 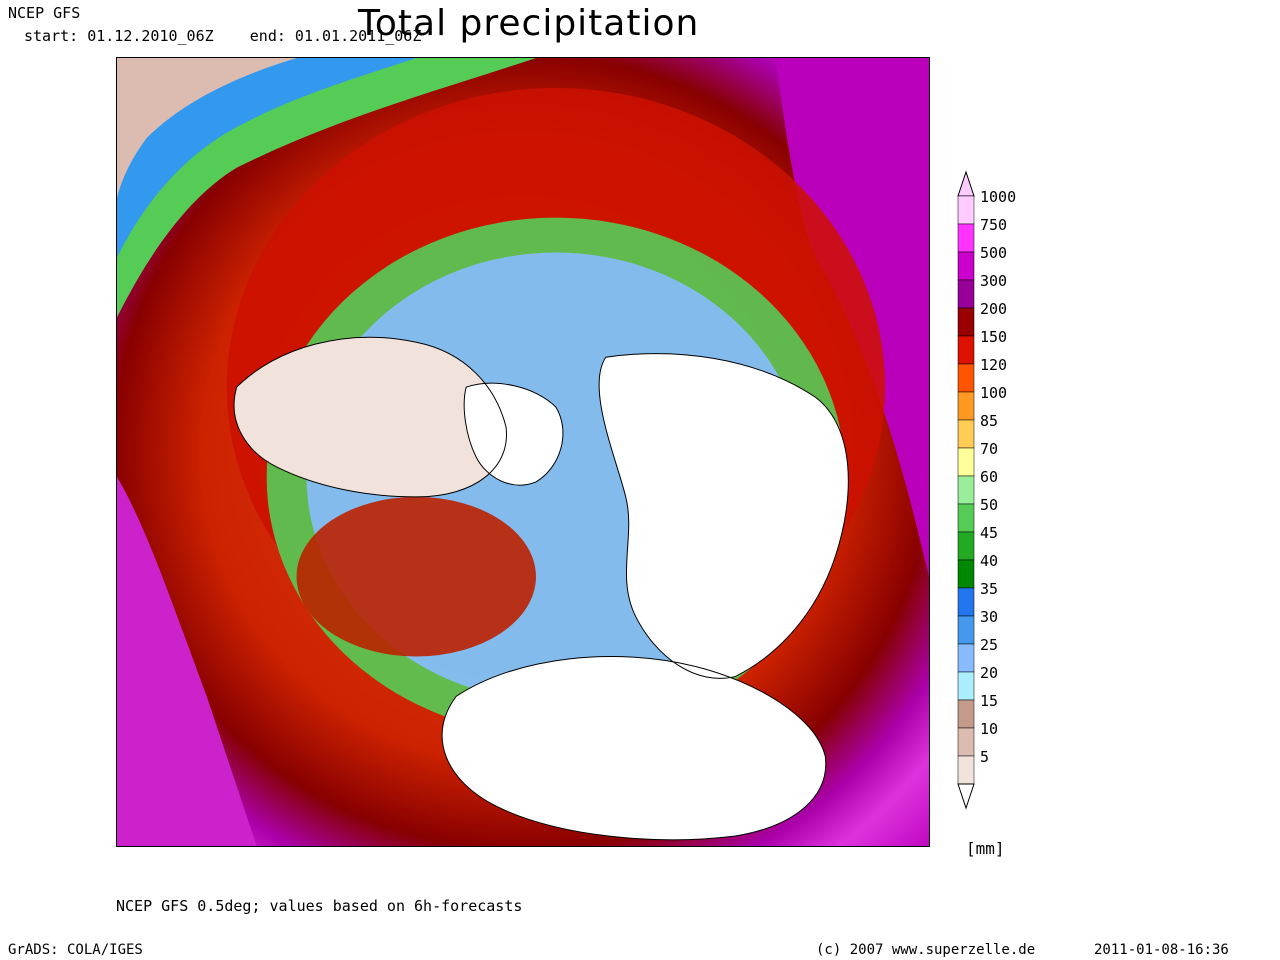 What do you see at coordinates (989, 701) in the screenshot?
I see `legend-tick-label: 15` at bounding box center [989, 701].